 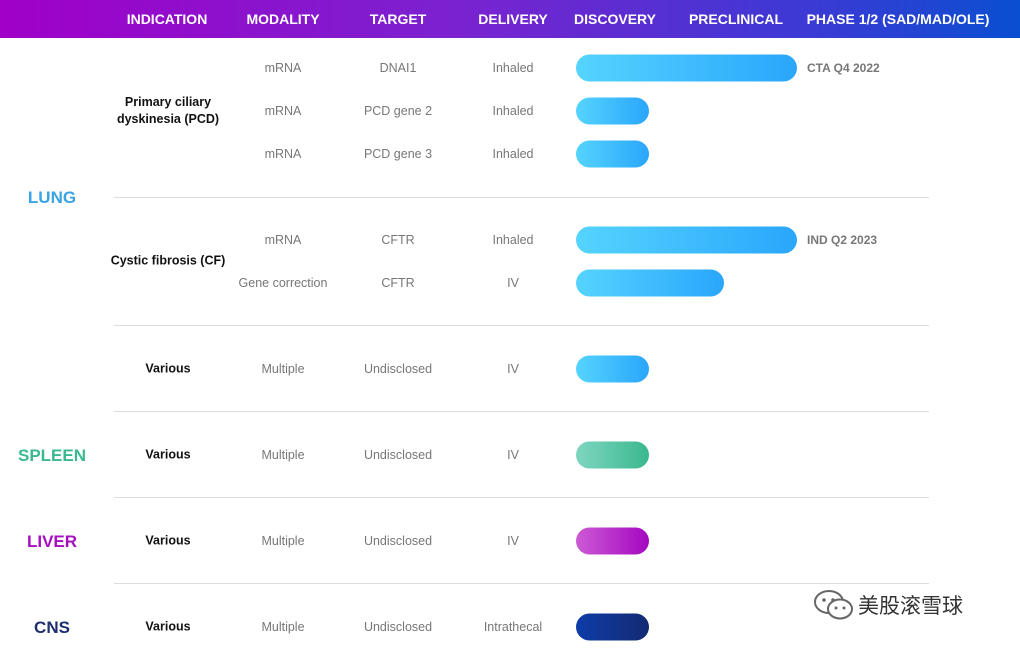 What do you see at coordinates (52, 455) in the screenshot?
I see `organ-spleen-label: SPLEEN` at bounding box center [52, 455].